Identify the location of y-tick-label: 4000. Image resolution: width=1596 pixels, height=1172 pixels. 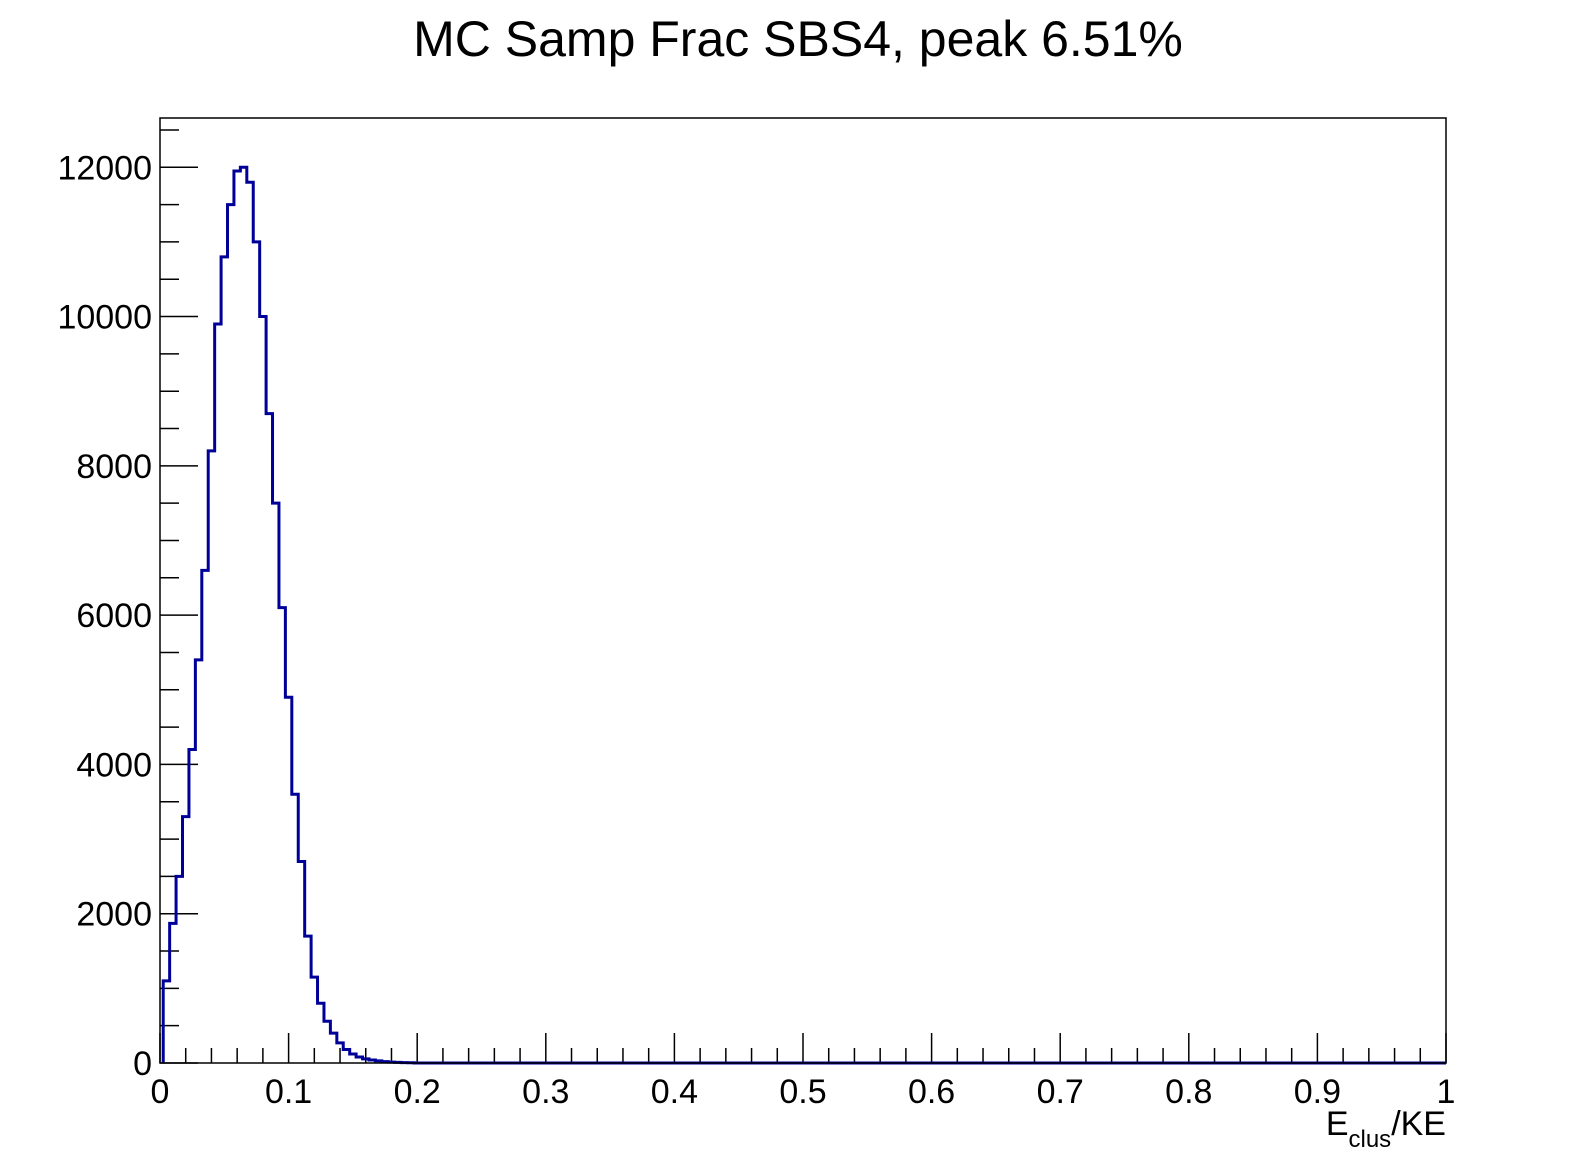
(114, 765).